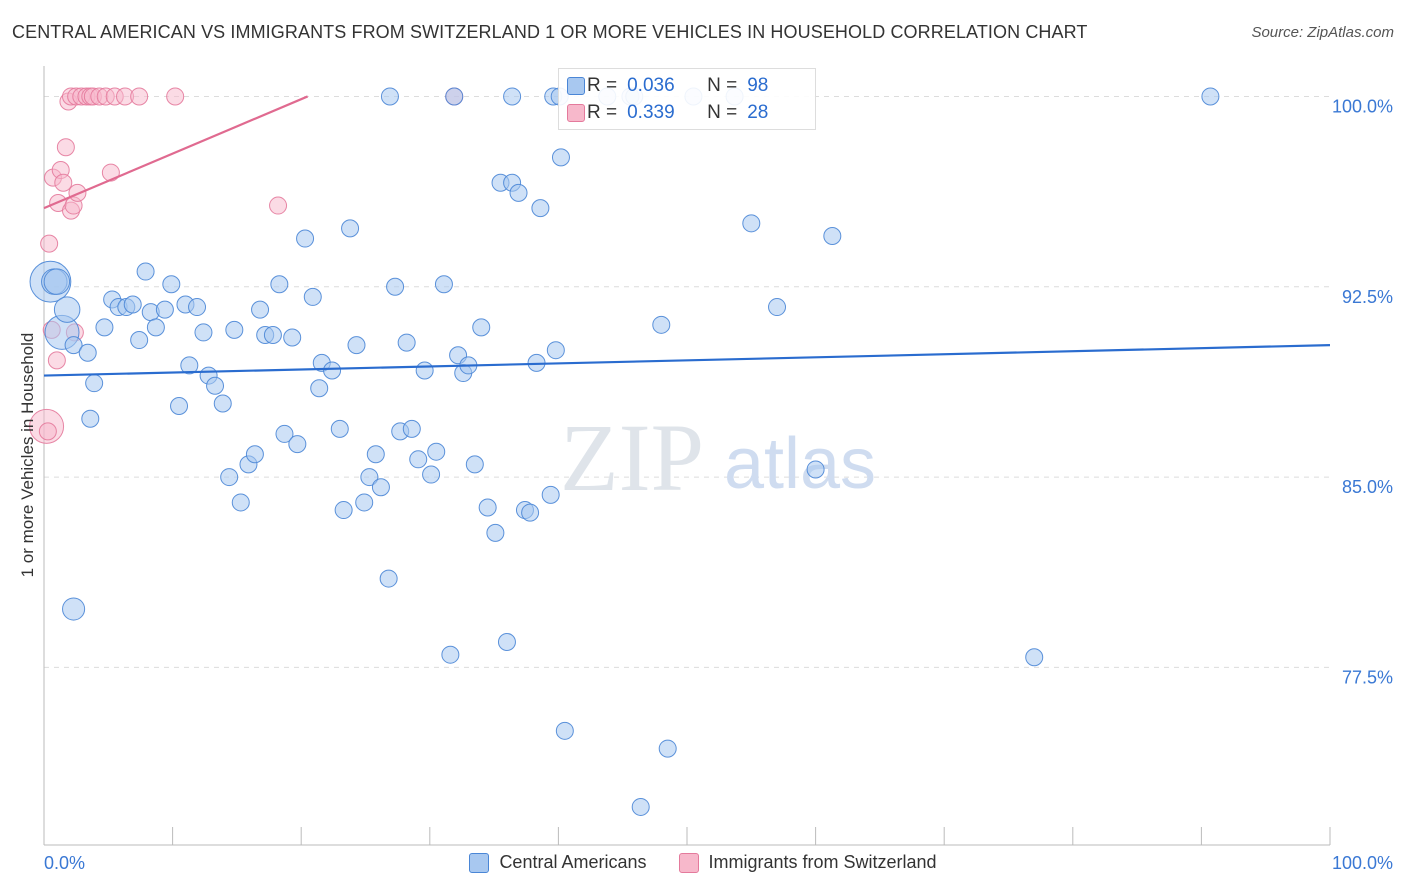 This screenshot has height=892, width=1406. What do you see at coordinates (479, 862) in the screenshot?
I see `legend-swatch-blue` at bounding box center [479, 862].